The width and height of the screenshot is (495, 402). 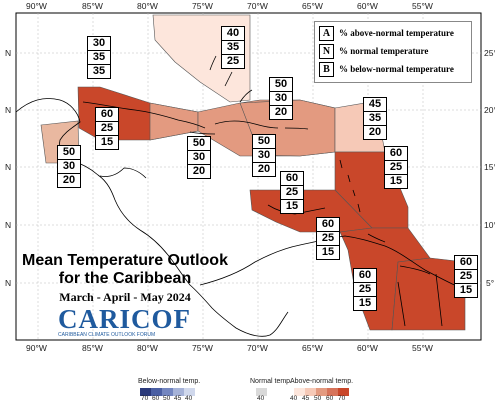 I want to click on scale-normal-label: Normal temp., so click(x=271, y=381).